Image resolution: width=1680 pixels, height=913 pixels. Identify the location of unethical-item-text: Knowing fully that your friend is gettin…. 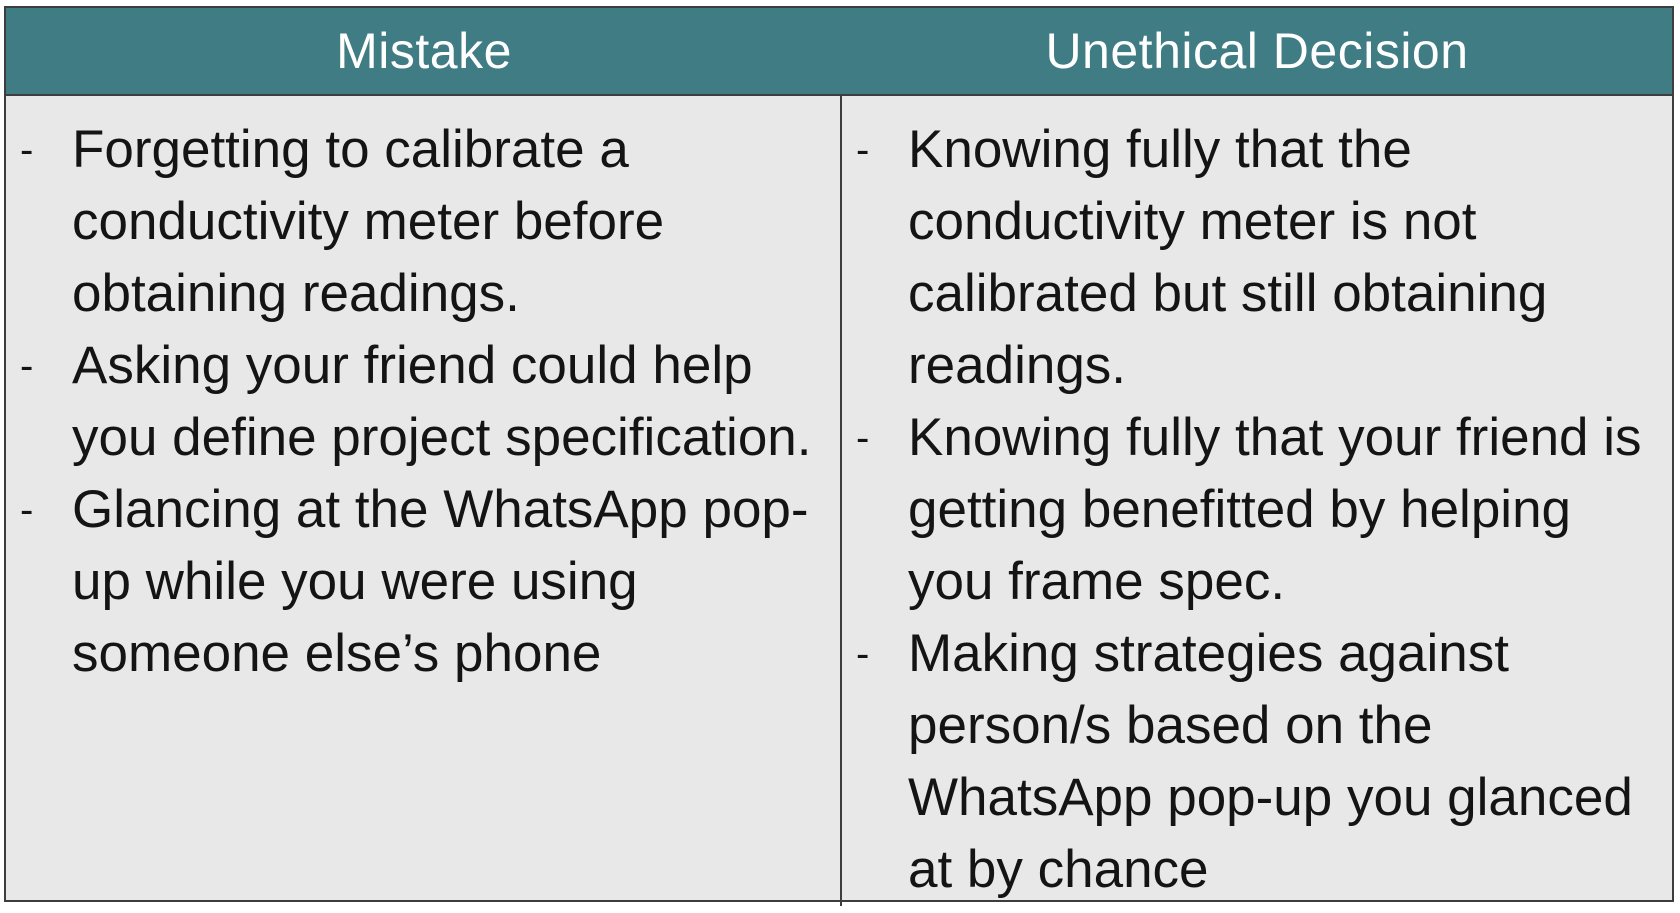
(1275, 509).